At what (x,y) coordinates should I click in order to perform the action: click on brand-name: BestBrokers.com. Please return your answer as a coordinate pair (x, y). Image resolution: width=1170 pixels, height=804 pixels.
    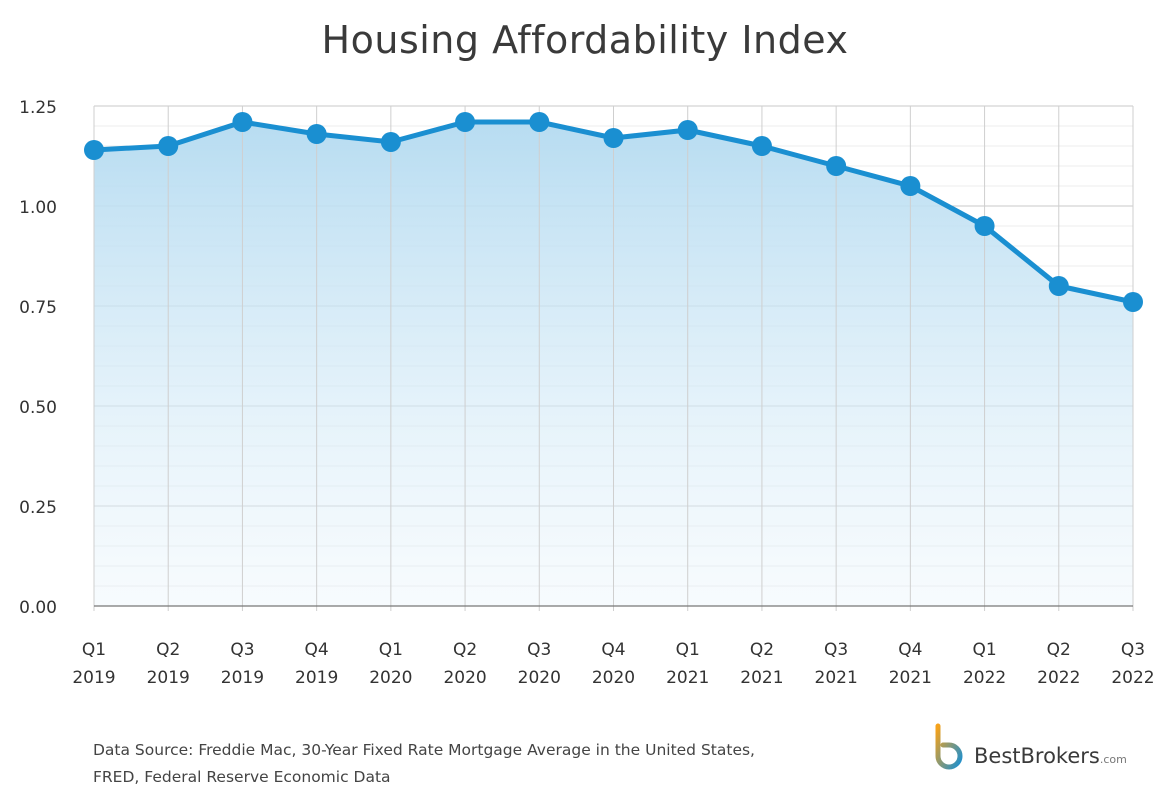
    Looking at the image, I should click on (1050, 756).